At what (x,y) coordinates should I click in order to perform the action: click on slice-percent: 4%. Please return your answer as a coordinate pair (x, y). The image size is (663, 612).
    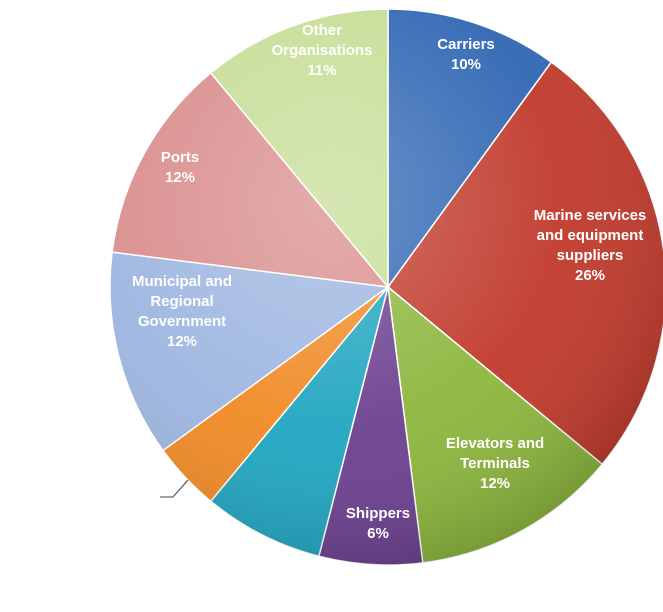
    Looking at the image, I should click on (75, 509).